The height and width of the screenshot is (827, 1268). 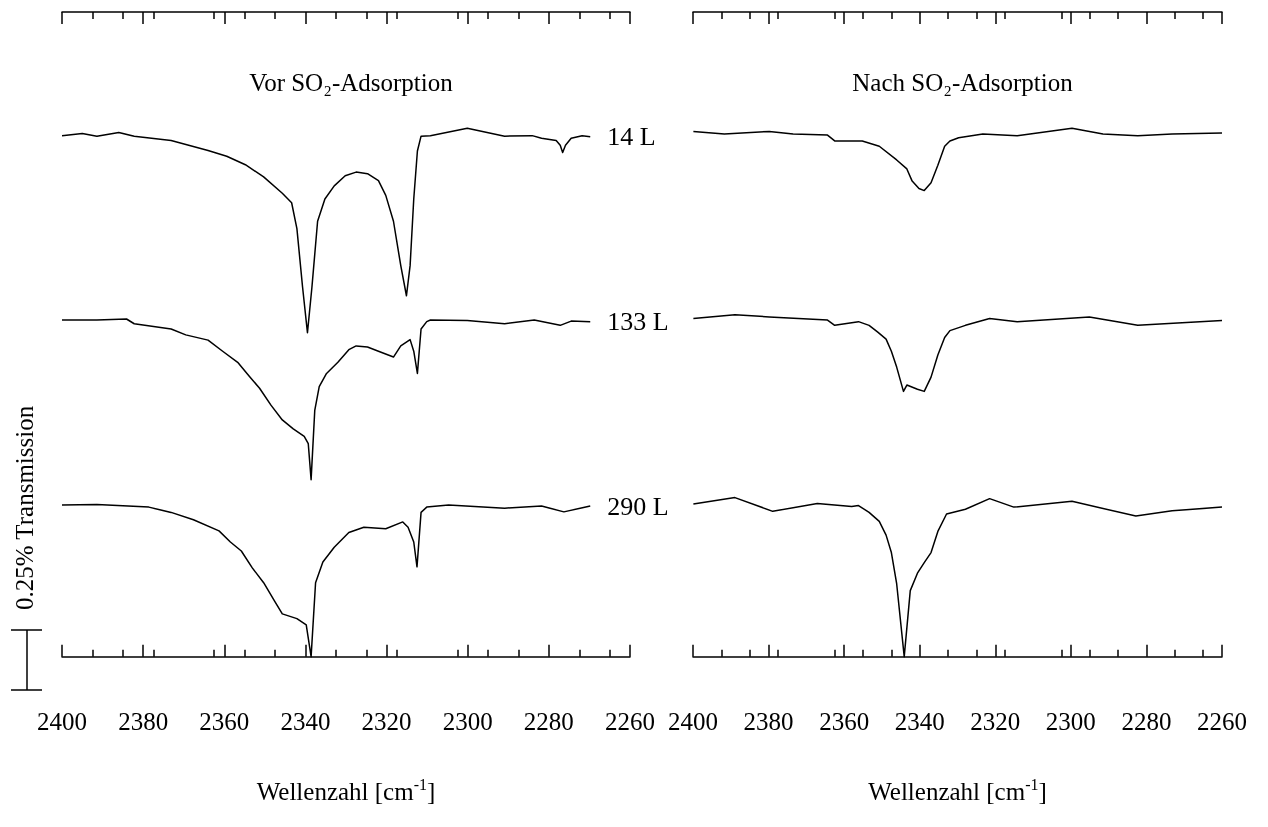 I want to click on series-label: 290 L, so click(x=638, y=506).